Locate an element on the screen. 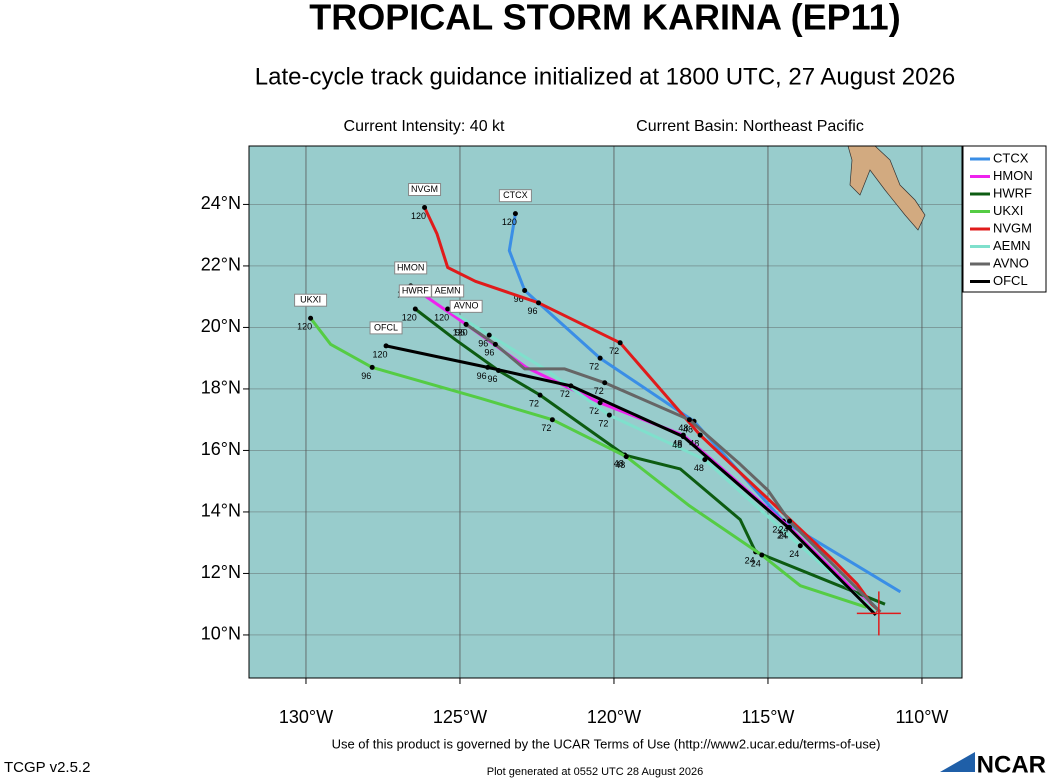 The height and width of the screenshot is (780, 1049). y-tick-label: 16°N is located at coordinates (221, 449).